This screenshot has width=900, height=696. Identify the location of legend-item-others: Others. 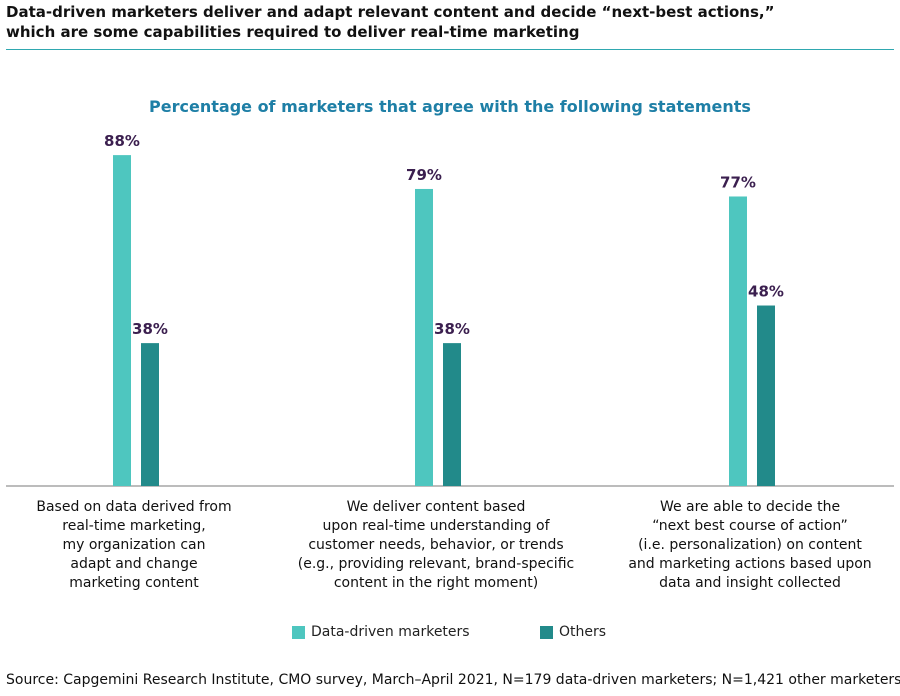
(573, 632).